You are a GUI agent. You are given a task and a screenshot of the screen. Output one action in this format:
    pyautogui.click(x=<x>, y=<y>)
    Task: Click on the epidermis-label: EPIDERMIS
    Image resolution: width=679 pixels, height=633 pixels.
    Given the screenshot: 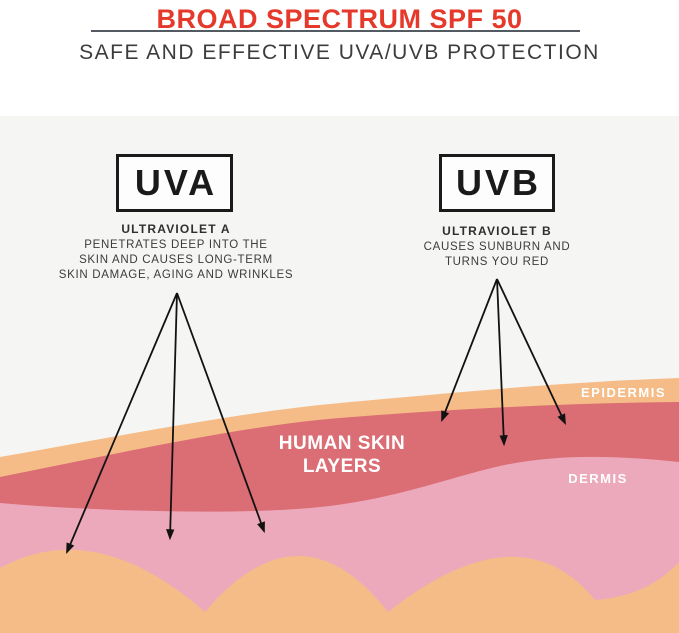 What is the action you would take?
    pyautogui.click(x=623, y=392)
    